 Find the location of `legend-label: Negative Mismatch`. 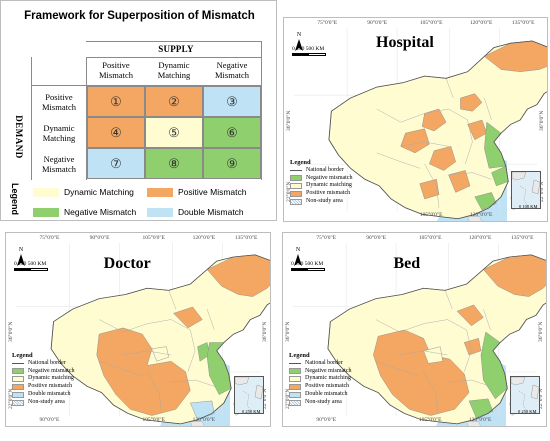

legend-label: Negative Mismatch is located at coordinates (100, 212).